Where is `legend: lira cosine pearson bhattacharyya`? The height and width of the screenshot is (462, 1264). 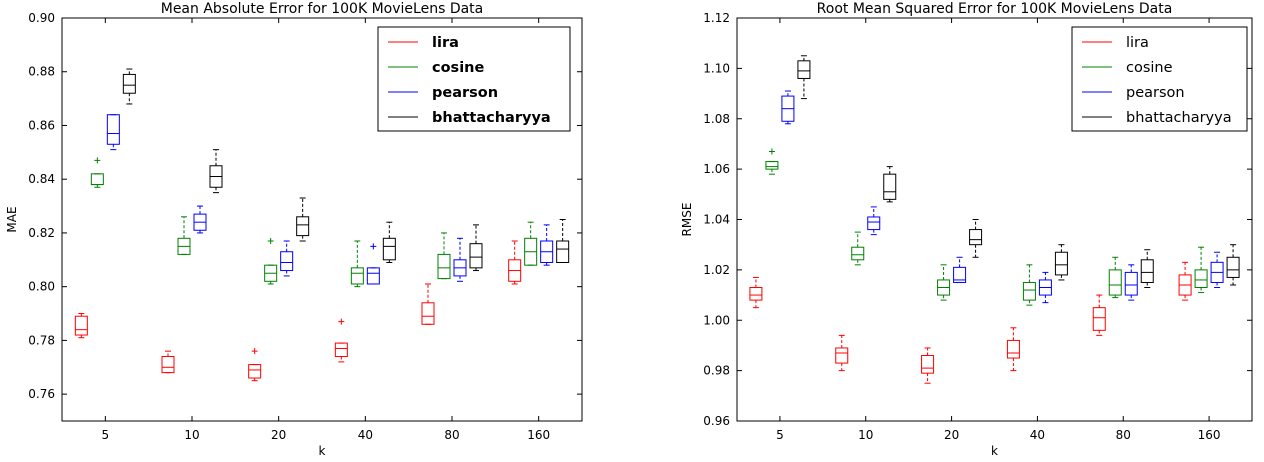
legend: lira cosine pearson bhattacharyya is located at coordinates (474, 79).